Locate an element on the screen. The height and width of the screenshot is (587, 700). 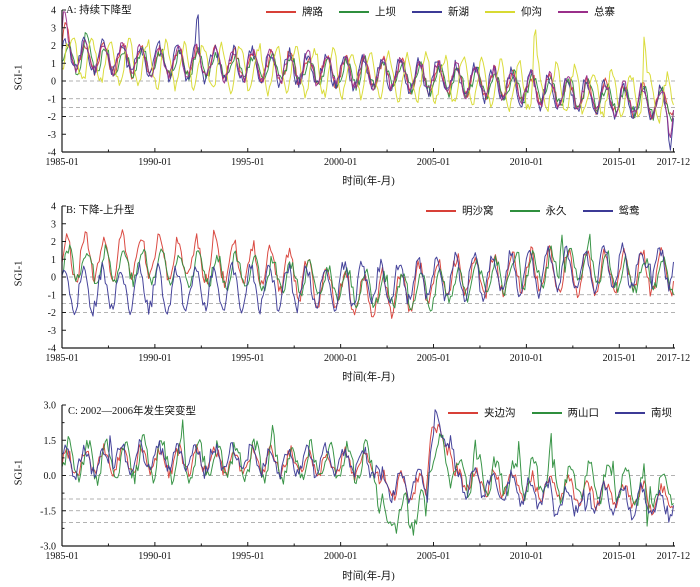
legend-item: 两山口 is located at coordinates (565, 412).